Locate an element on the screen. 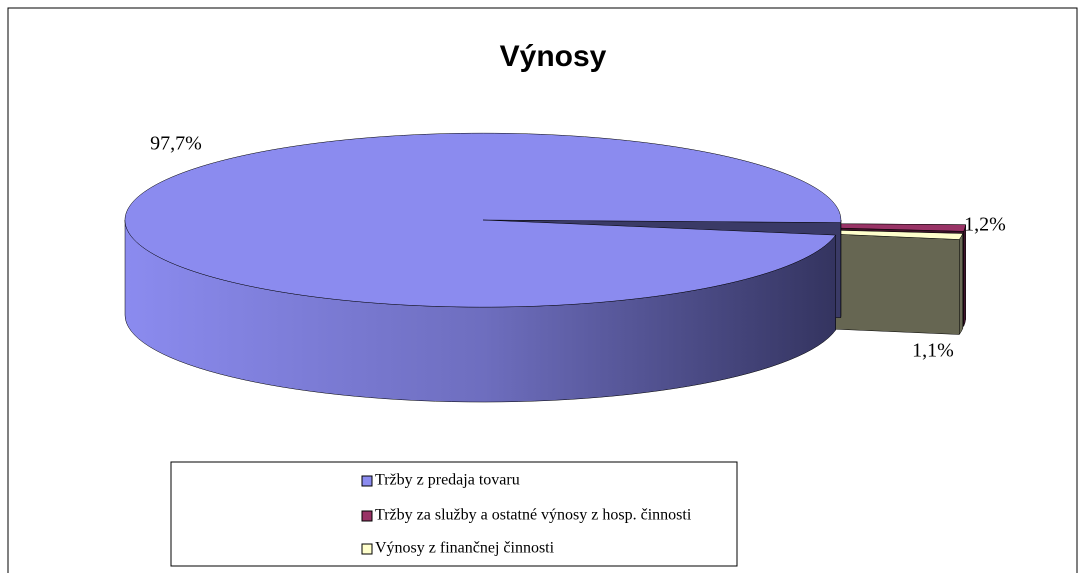  data-label: 1,2% is located at coordinates (985, 225).